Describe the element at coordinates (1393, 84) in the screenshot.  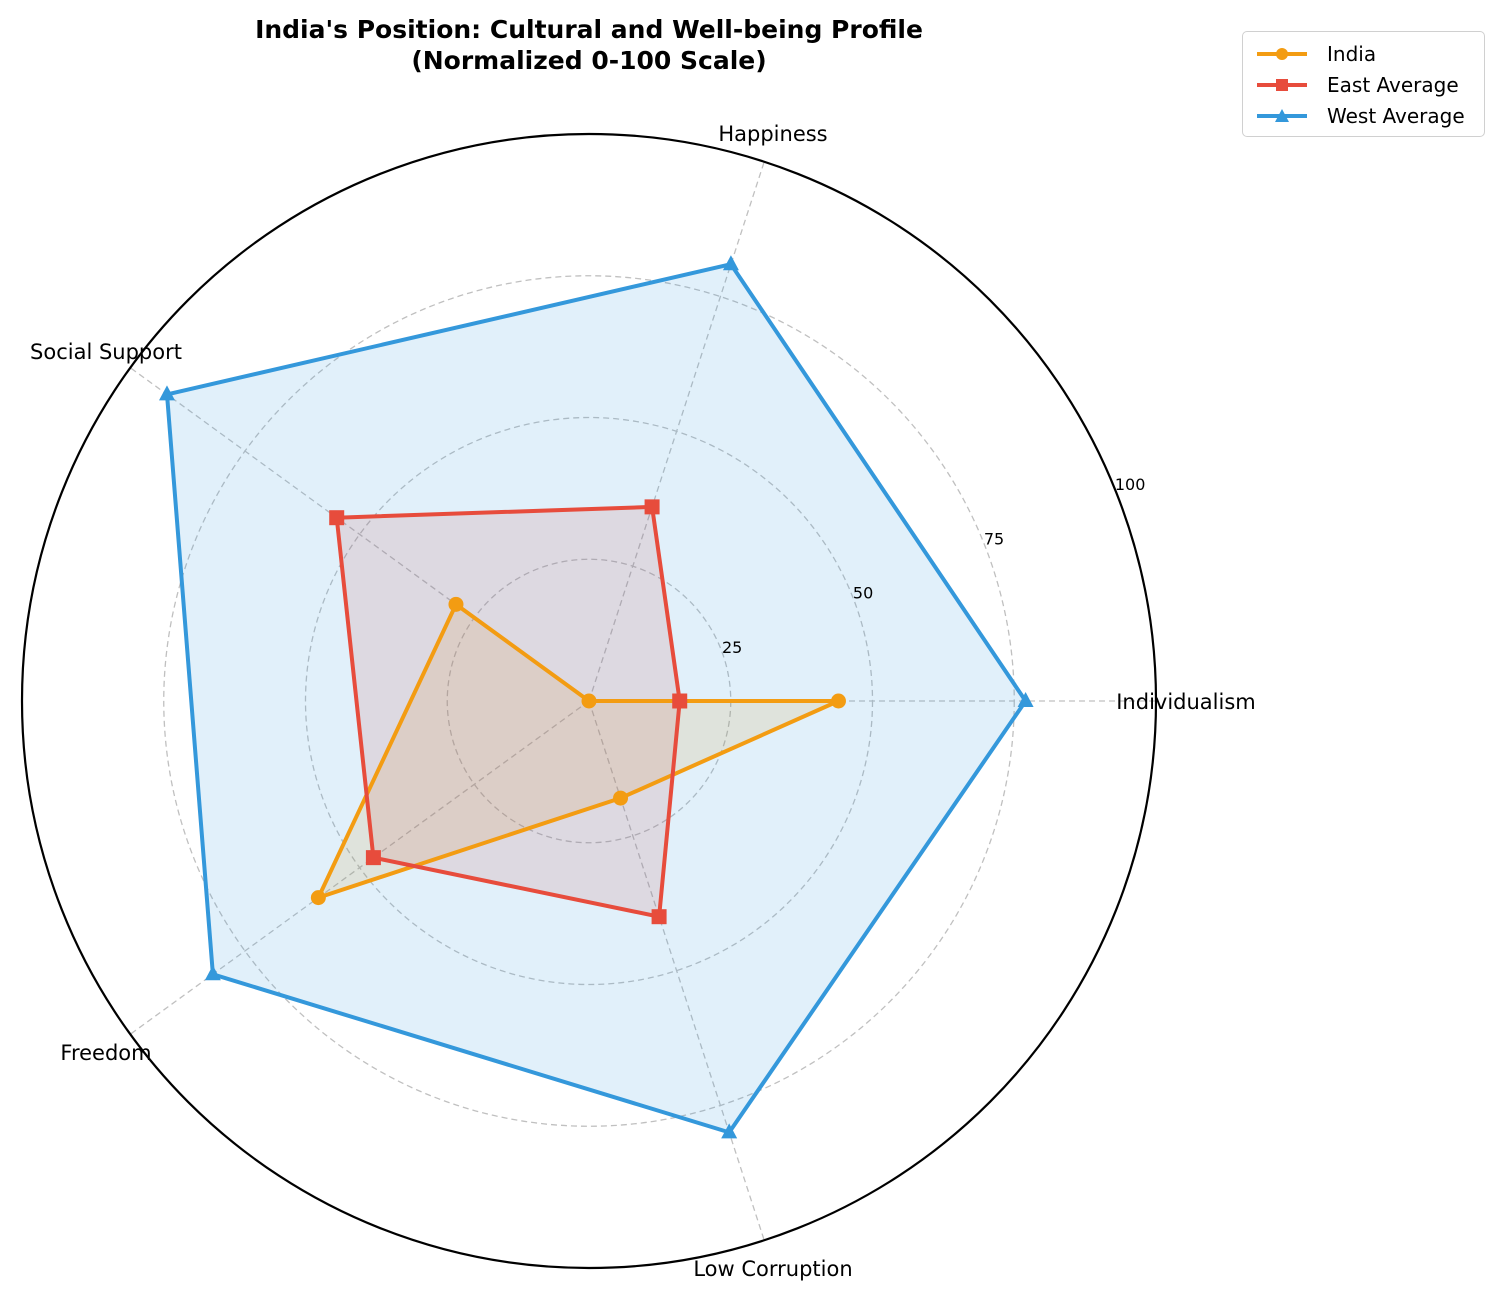
I see `legend-label: East Average` at that location.